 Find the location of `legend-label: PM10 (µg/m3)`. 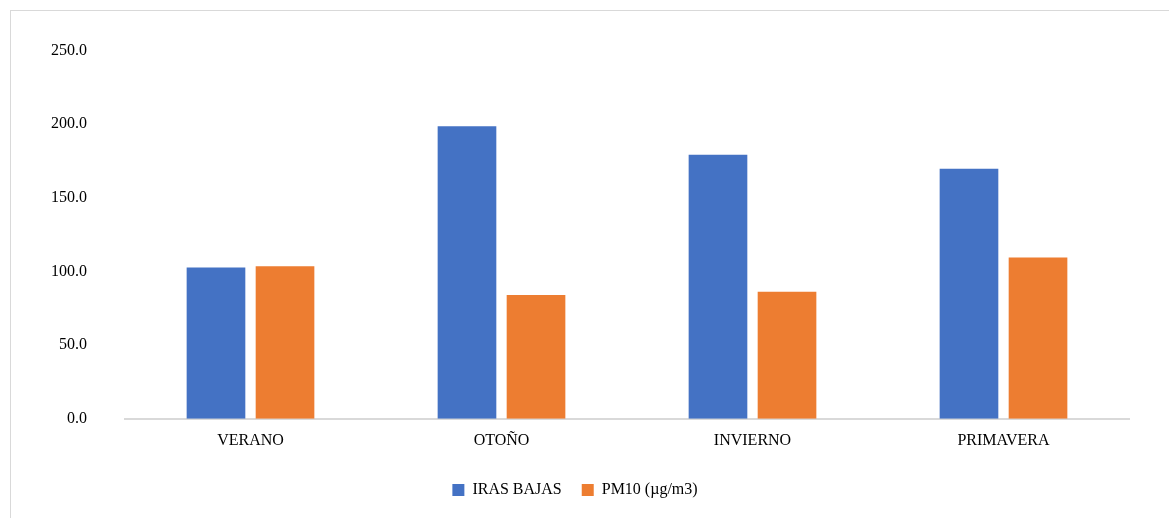

legend-label: PM10 (µg/m3) is located at coordinates (649, 489).